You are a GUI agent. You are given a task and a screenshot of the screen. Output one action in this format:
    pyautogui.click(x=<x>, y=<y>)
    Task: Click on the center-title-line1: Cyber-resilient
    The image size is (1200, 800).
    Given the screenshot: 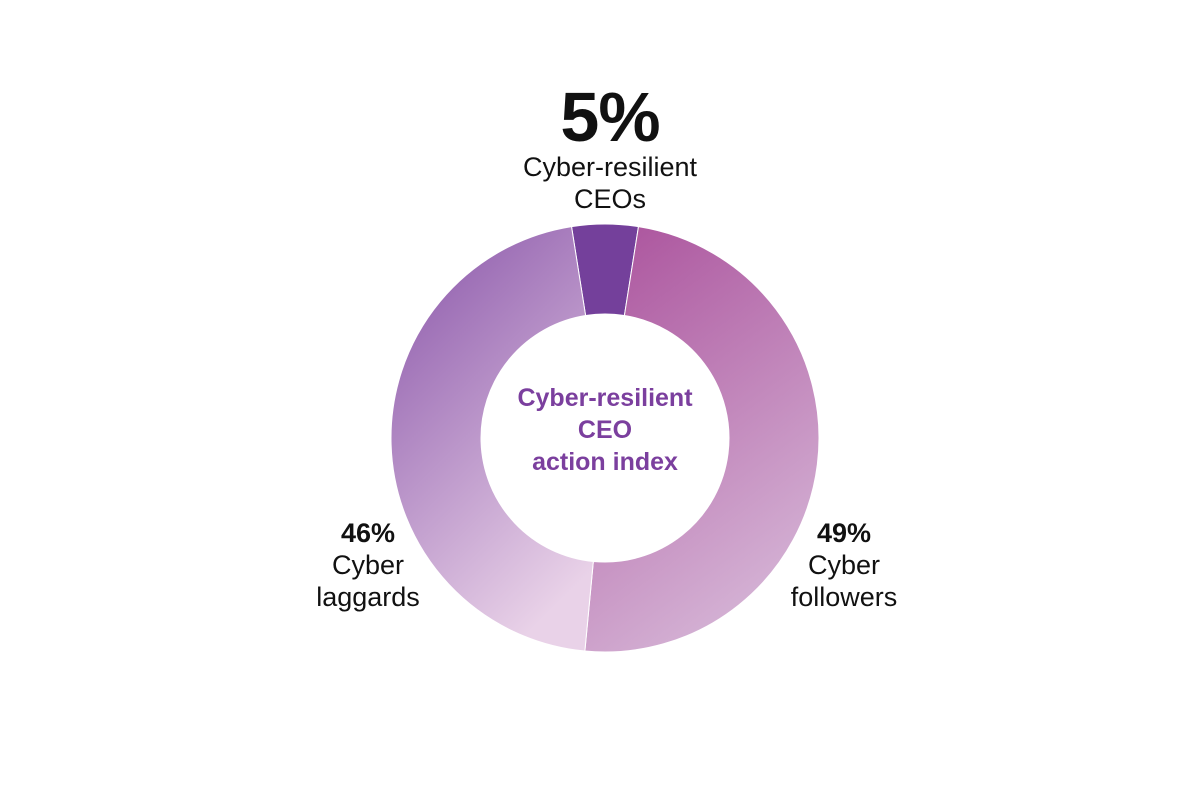 What is the action you would take?
    pyautogui.click(x=605, y=398)
    